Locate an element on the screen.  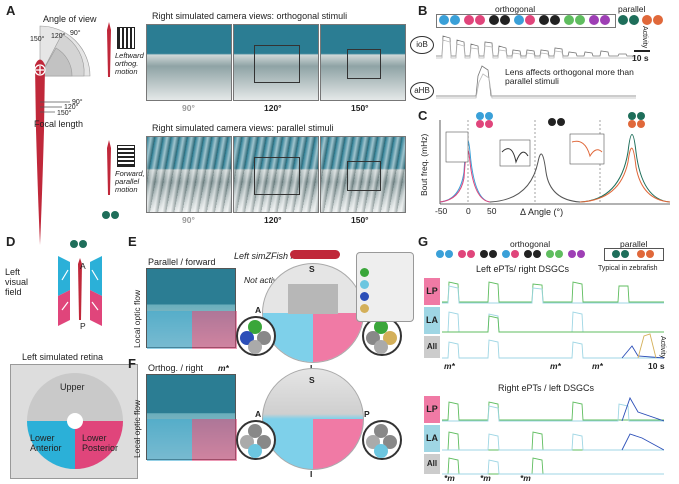
e-s-label: S is located at coordinates (312, 269).